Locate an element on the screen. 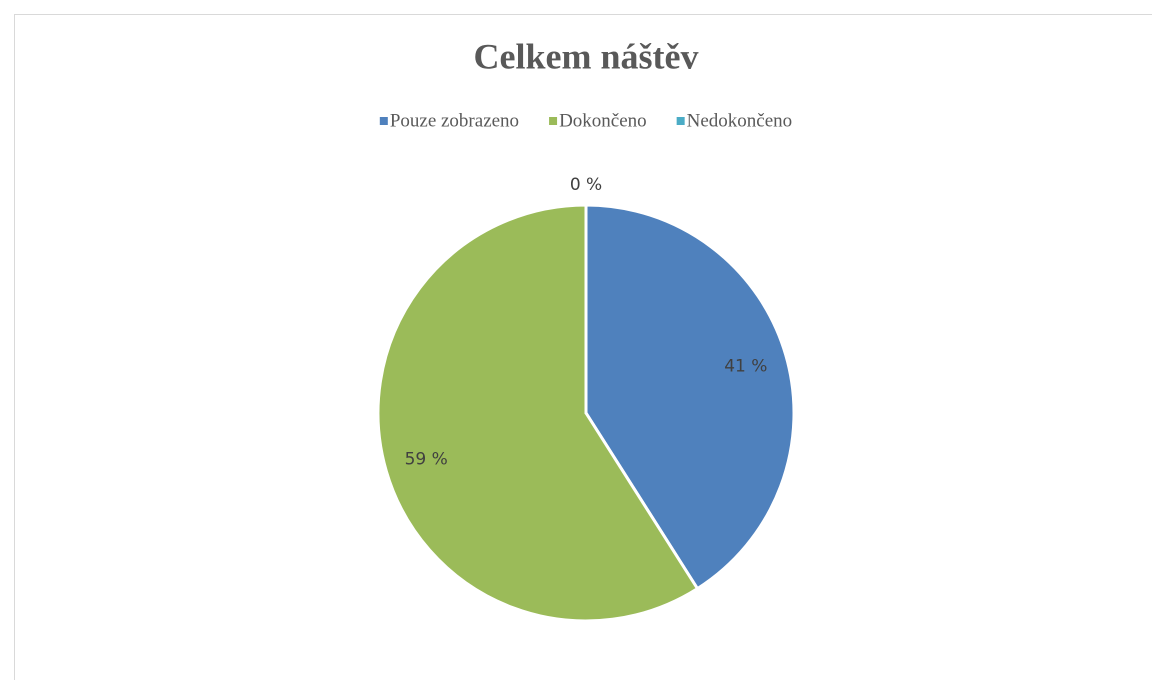 This screenshot has height=680, width=1152. data-label: 59 % is located at coordinates (426, 459).